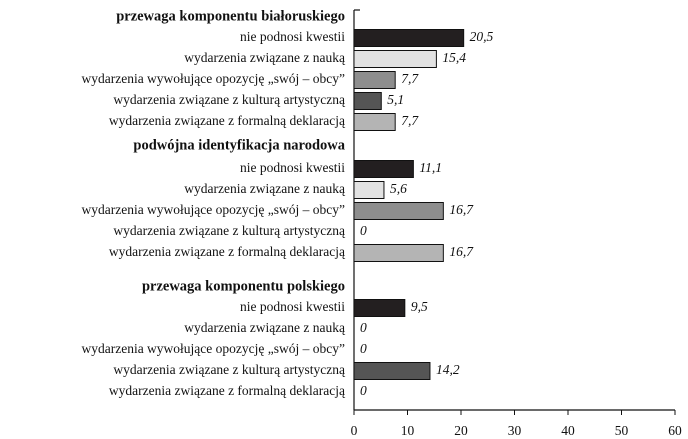 This screenshot has height=439, width=688. I want to click on group-label: podwójna identyfikacja narodowa, so click(239, 145).